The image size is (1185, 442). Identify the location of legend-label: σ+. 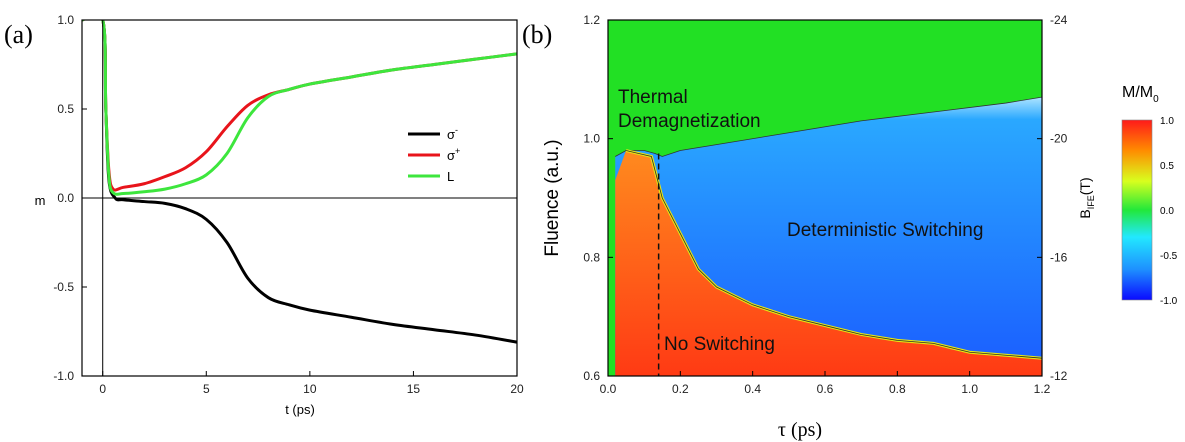
(453, 154).